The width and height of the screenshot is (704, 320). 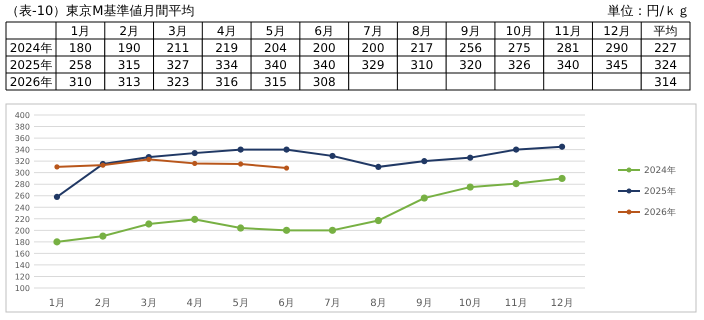 What do you see at coordinates (31, 48) in the screenshot?
I see `y-tick-label: 2024年` at bounding box center [31, 48].